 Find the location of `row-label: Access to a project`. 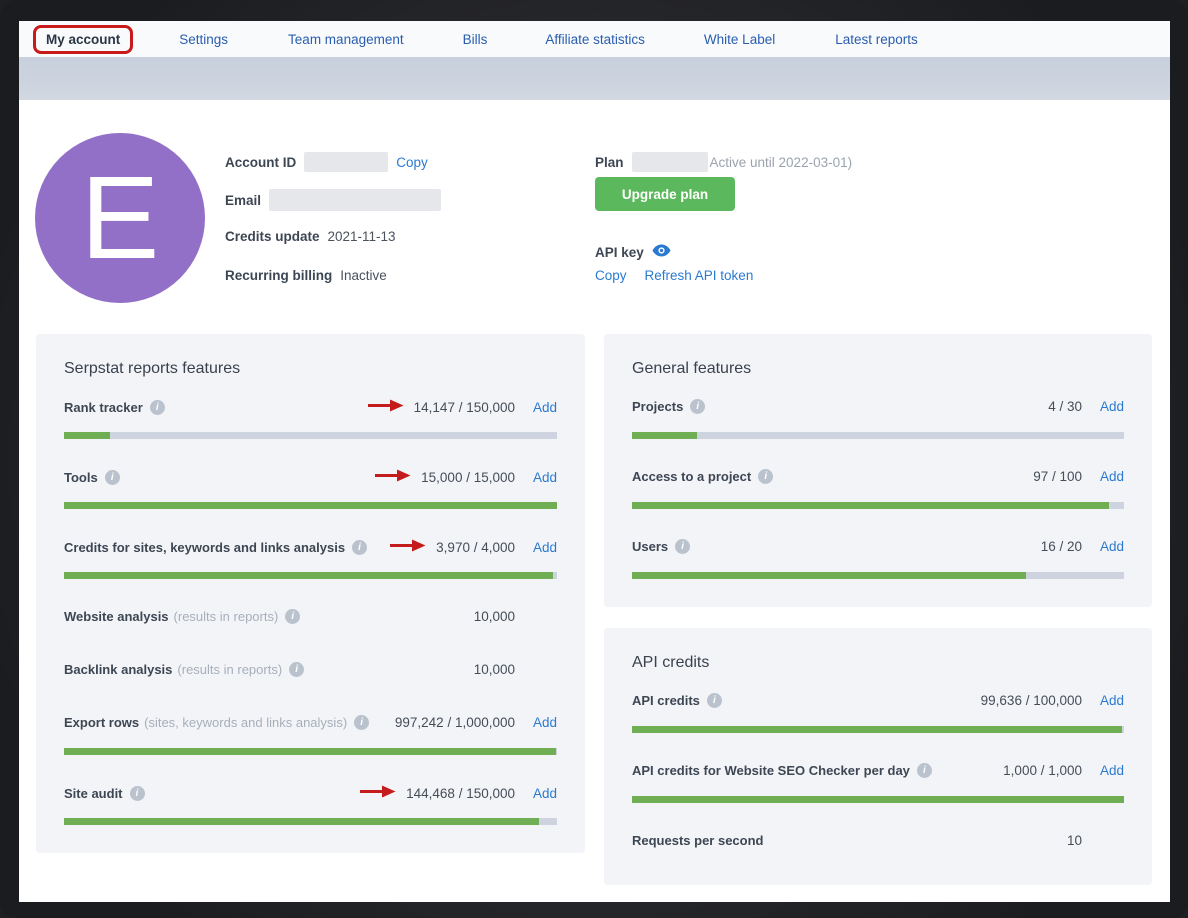

row-label: Access to a project is located at coordinates (692, 476).